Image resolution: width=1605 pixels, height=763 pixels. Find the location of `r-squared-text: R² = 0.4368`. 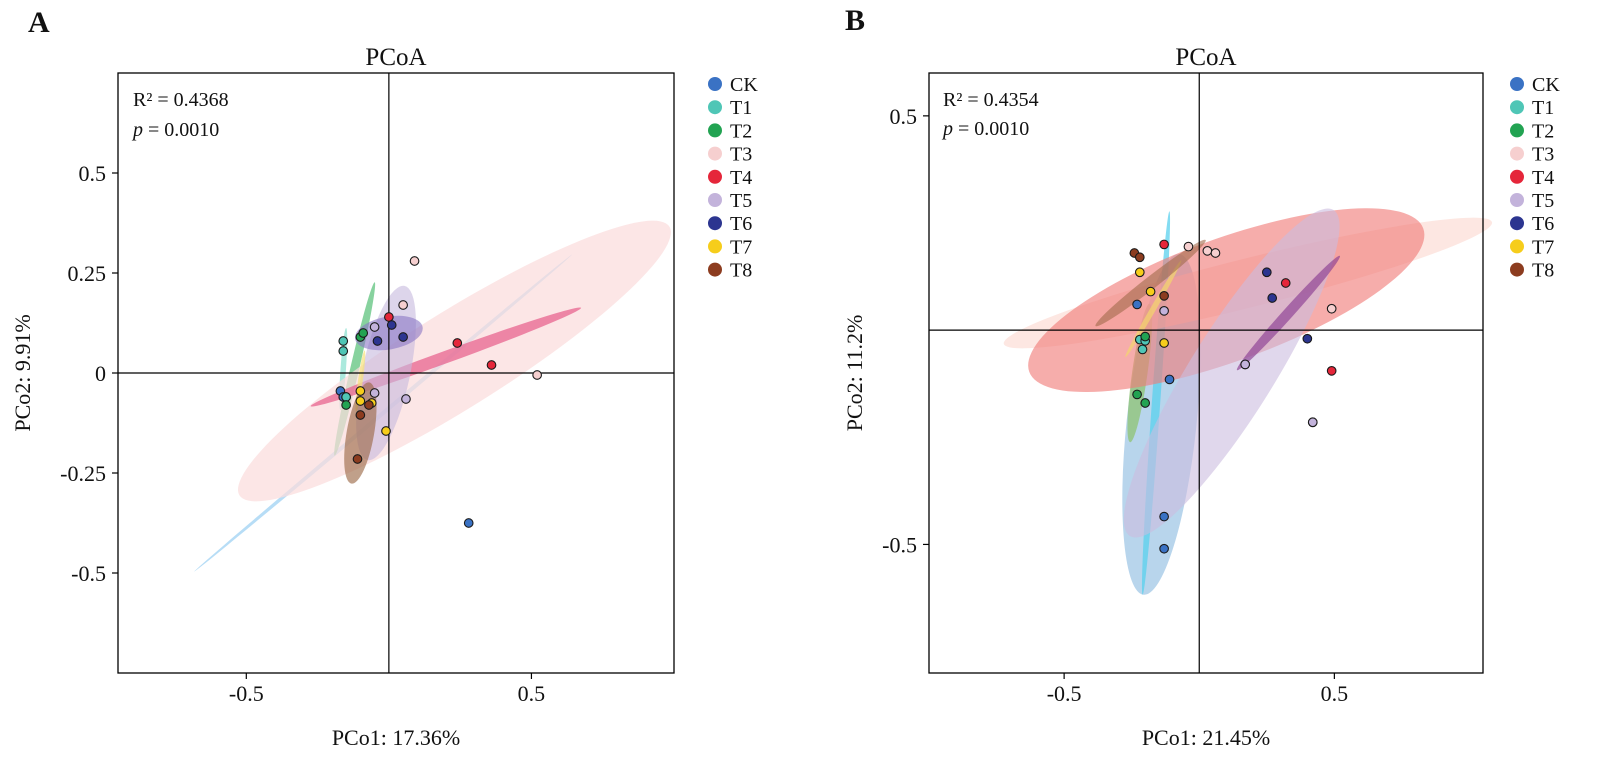

r-squared-text: R² = 0.4368 is located at coordinates (181, 100).